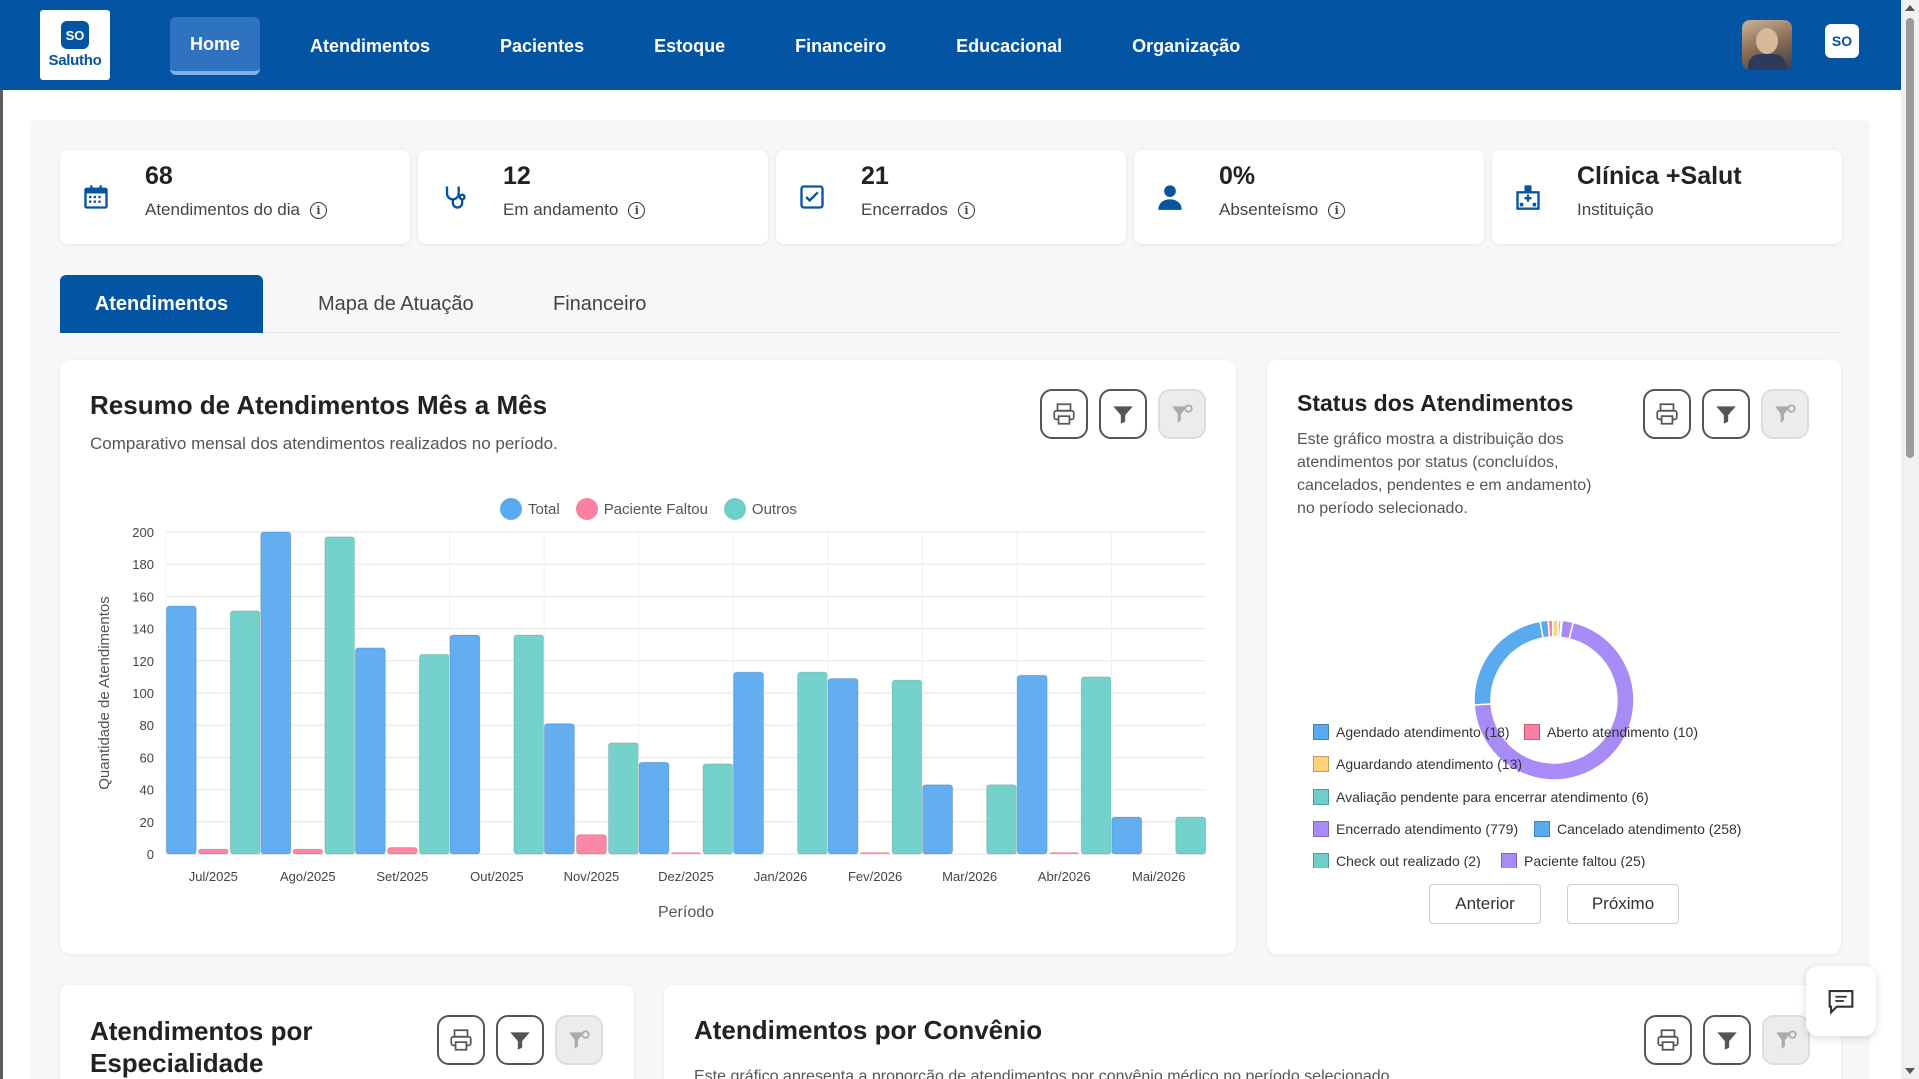 The image size is (1919, 1079). Describe the element at coordinates (868, 1030) in the screenshot. I see `card-title: Atendimentos por Convênio` at that location.